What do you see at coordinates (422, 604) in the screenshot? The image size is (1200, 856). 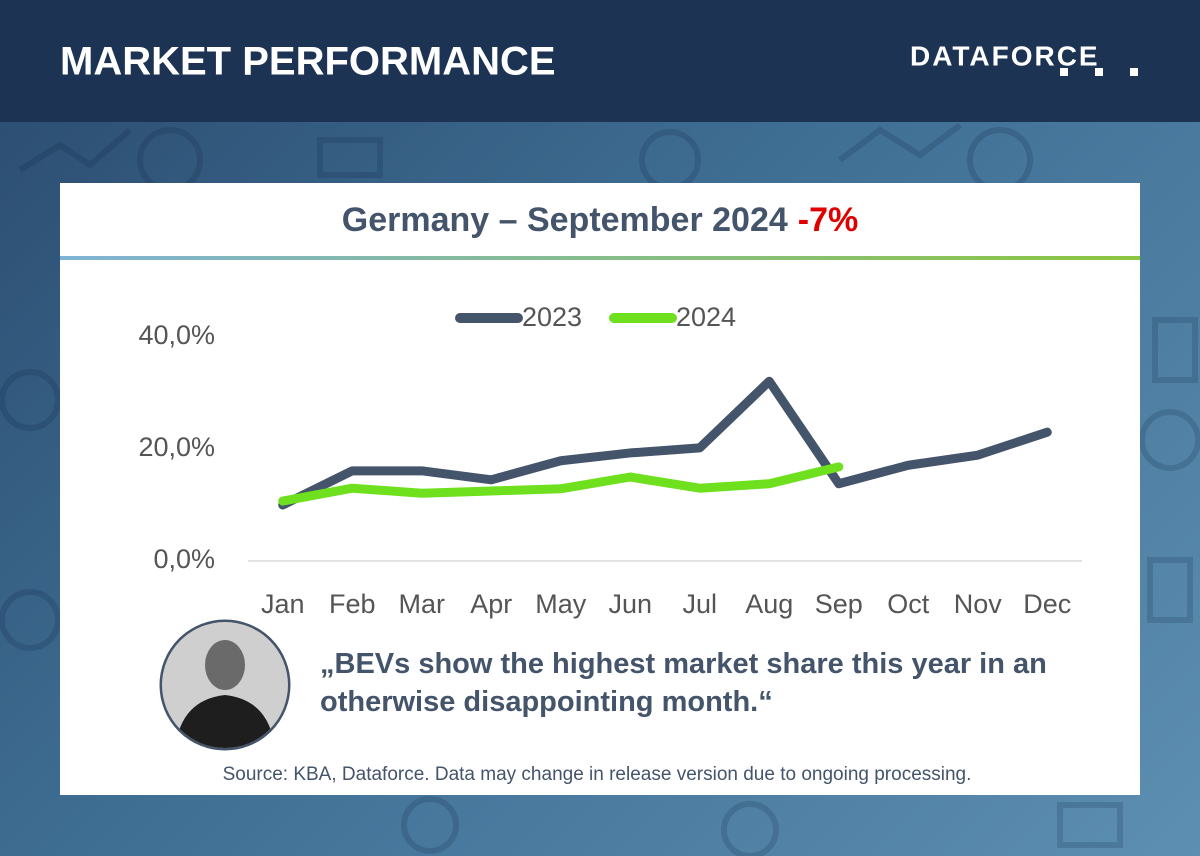 I see `x-tick-label: Mar` at bounding box center [422, 604].